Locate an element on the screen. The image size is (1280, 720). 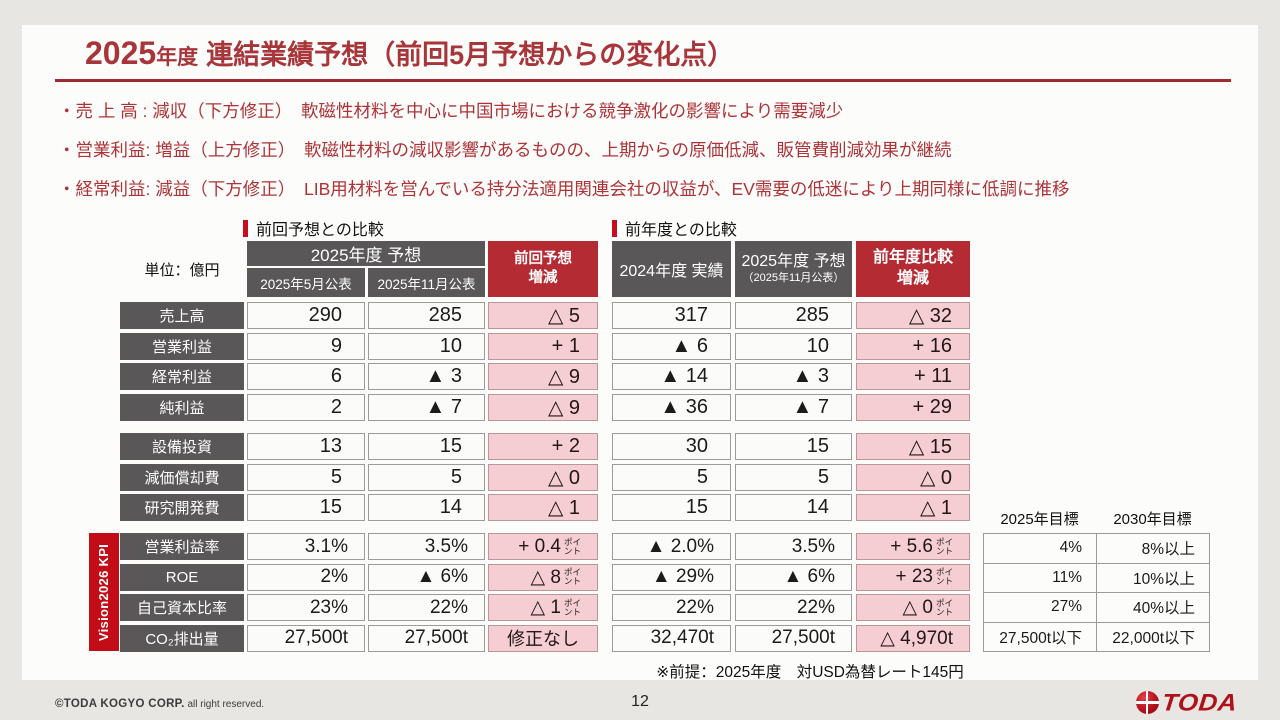
cell-op-yoy: + 16 is located at coordinates (913, 346).